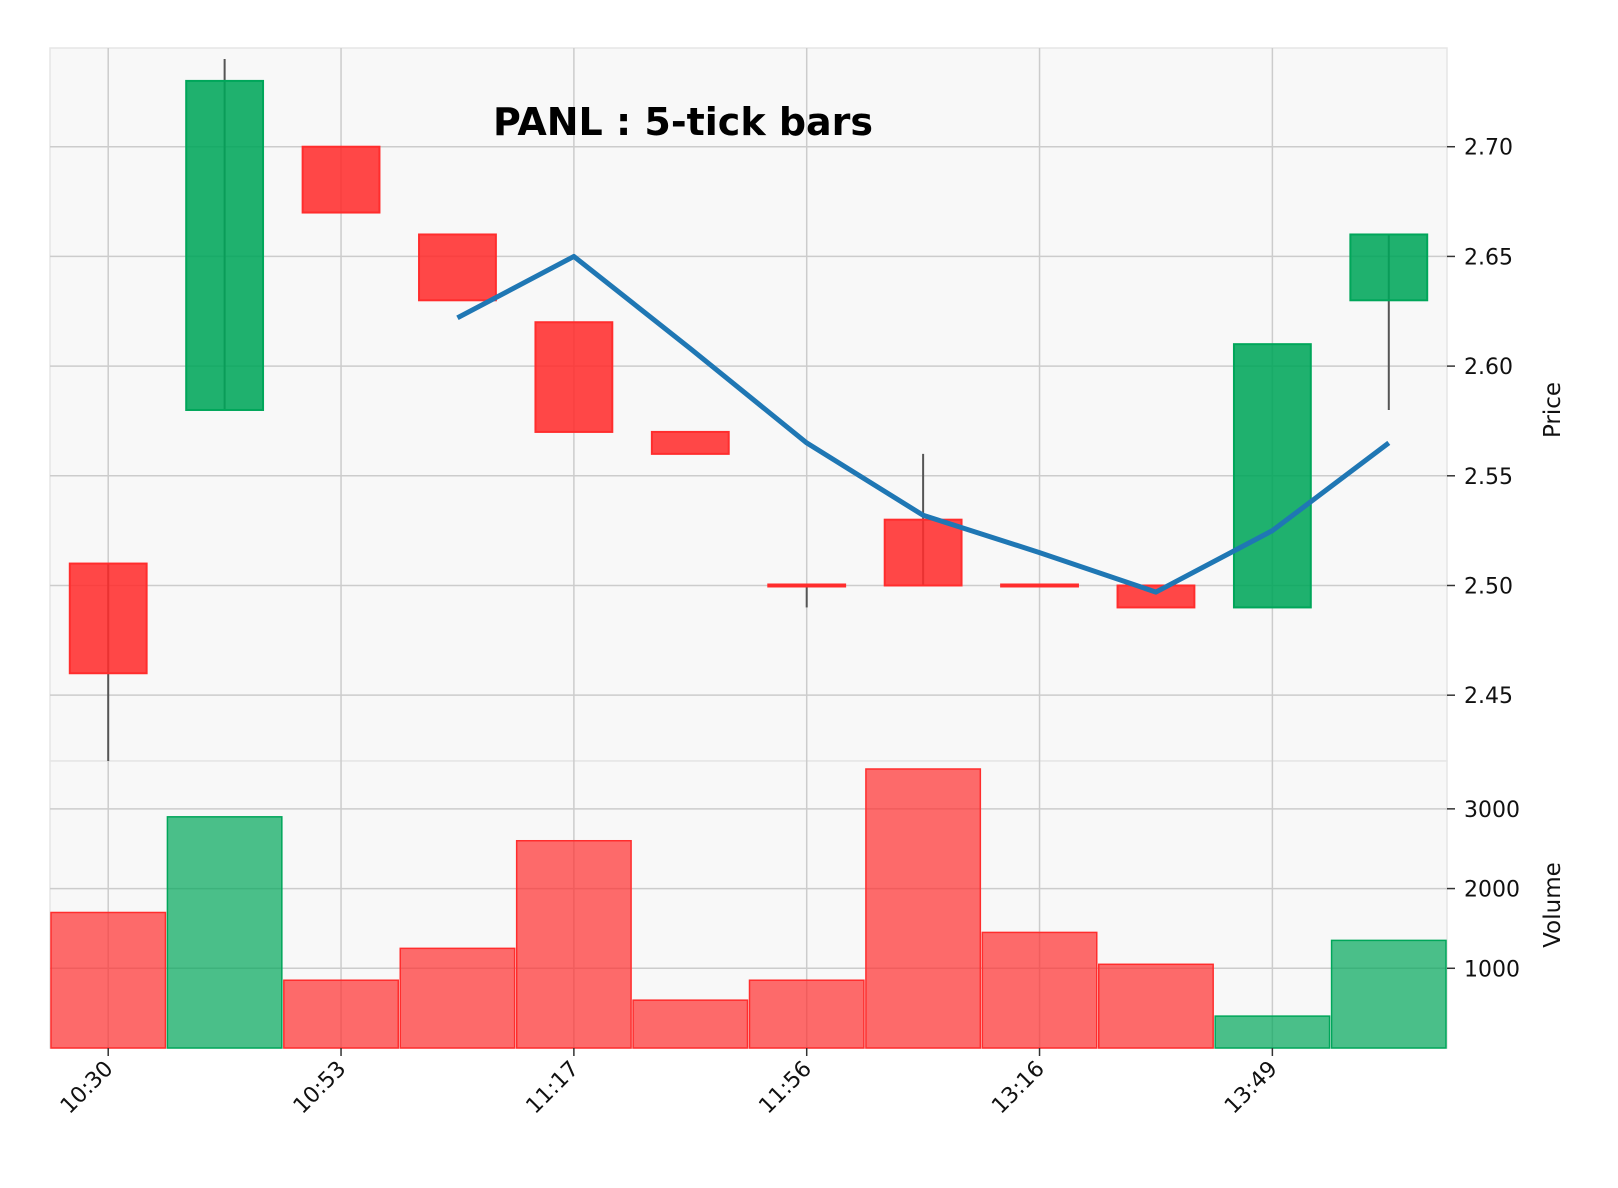 Image resolution: width=1618 pixels, height=1188 pixels. I want to click on price-axis-label: Price, so click(1553, 410).